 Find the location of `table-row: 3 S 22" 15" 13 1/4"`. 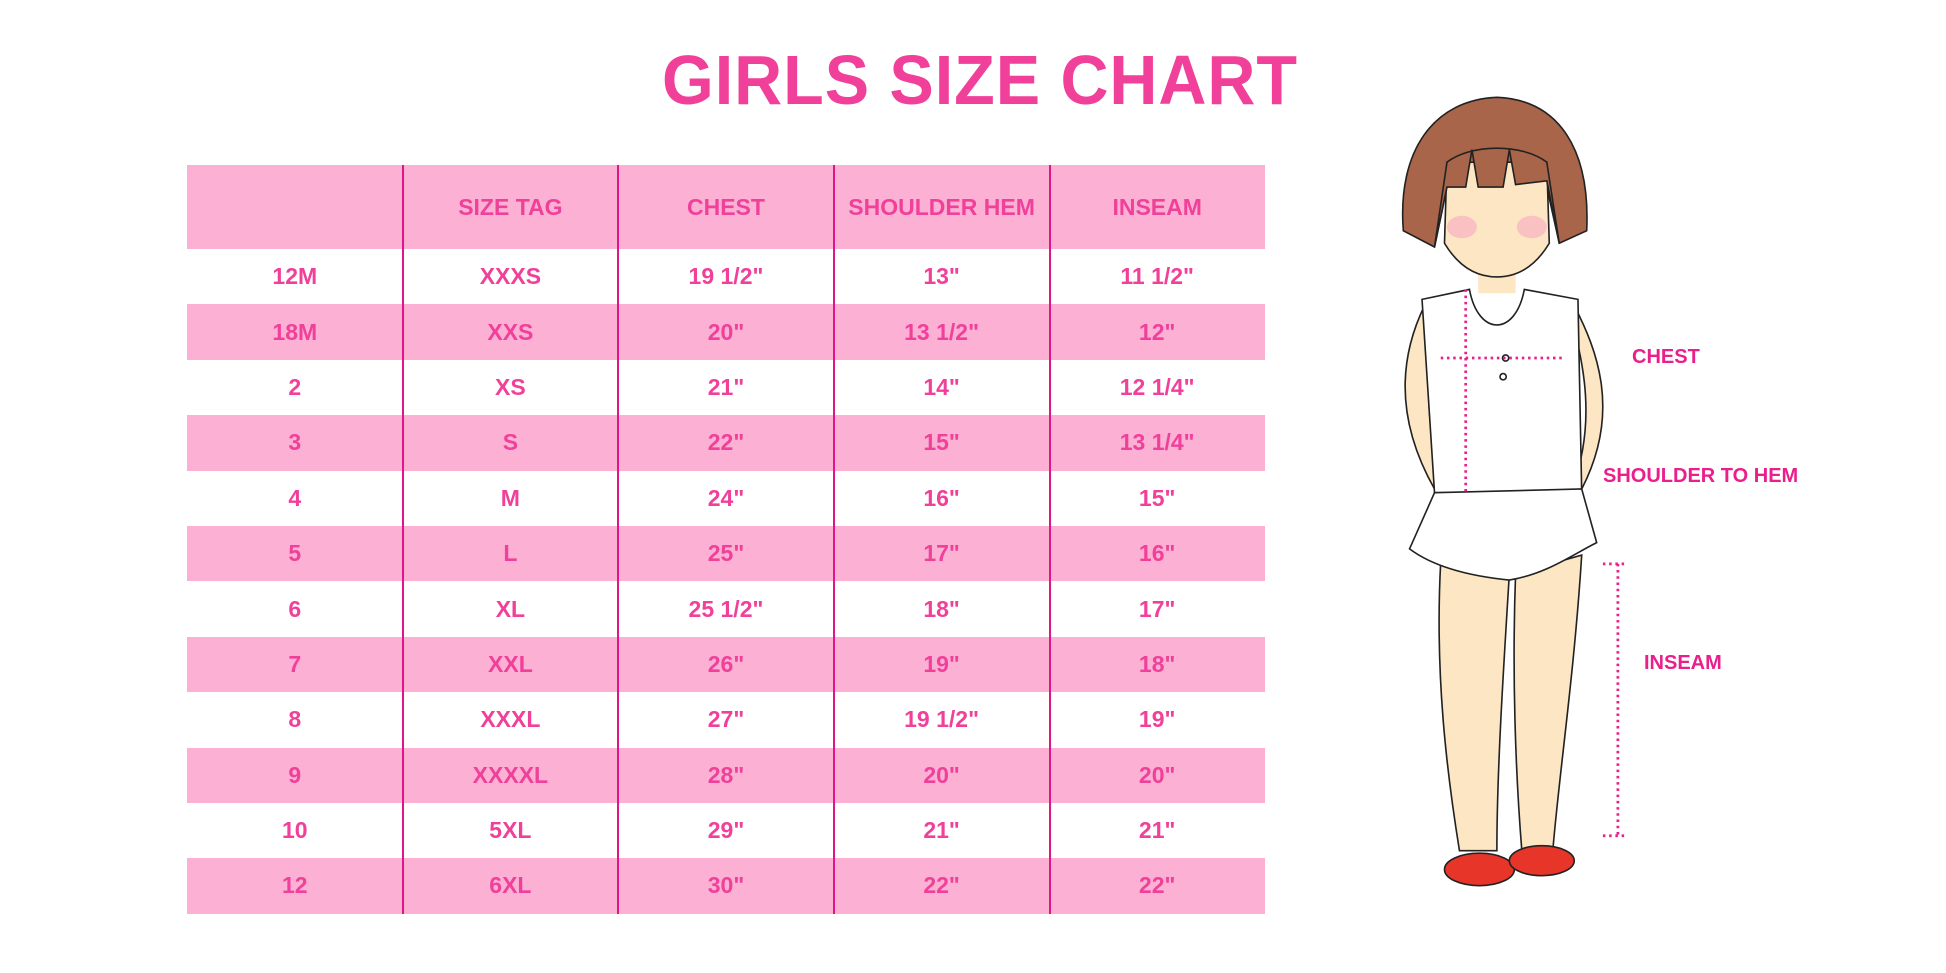

table-row: 3 S 22" 15" 13 1/4" is located at coordinates (726, 443).